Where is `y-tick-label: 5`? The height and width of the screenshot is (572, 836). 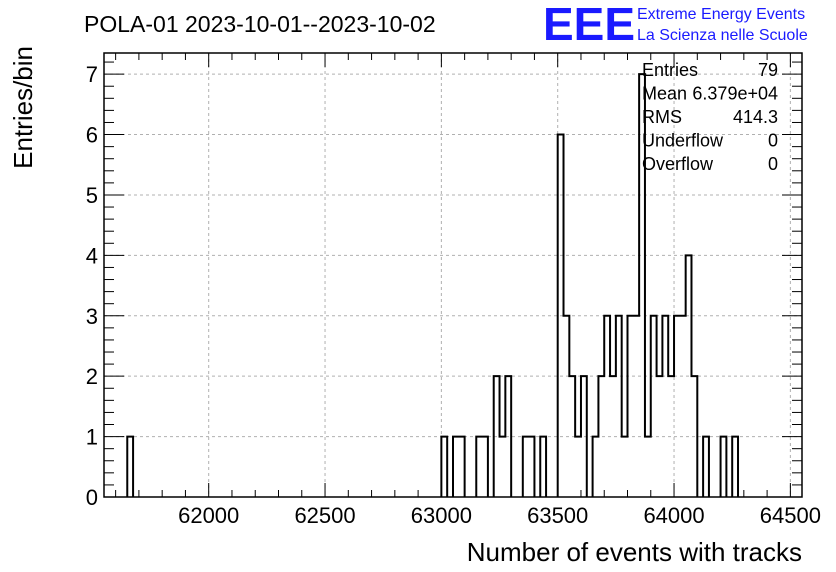
y-tick-label: 5 is located at coordinates (92, 195).